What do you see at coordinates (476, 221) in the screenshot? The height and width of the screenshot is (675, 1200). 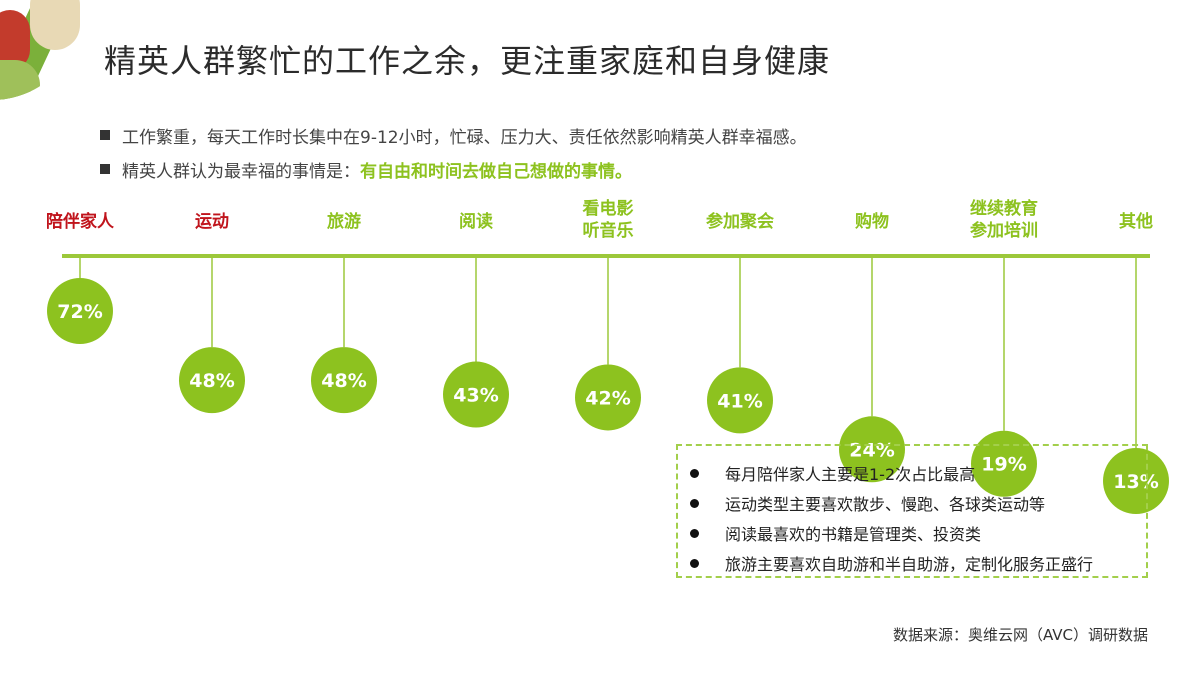 I see `category-label: 阅读` at bounding box center [476, 221].